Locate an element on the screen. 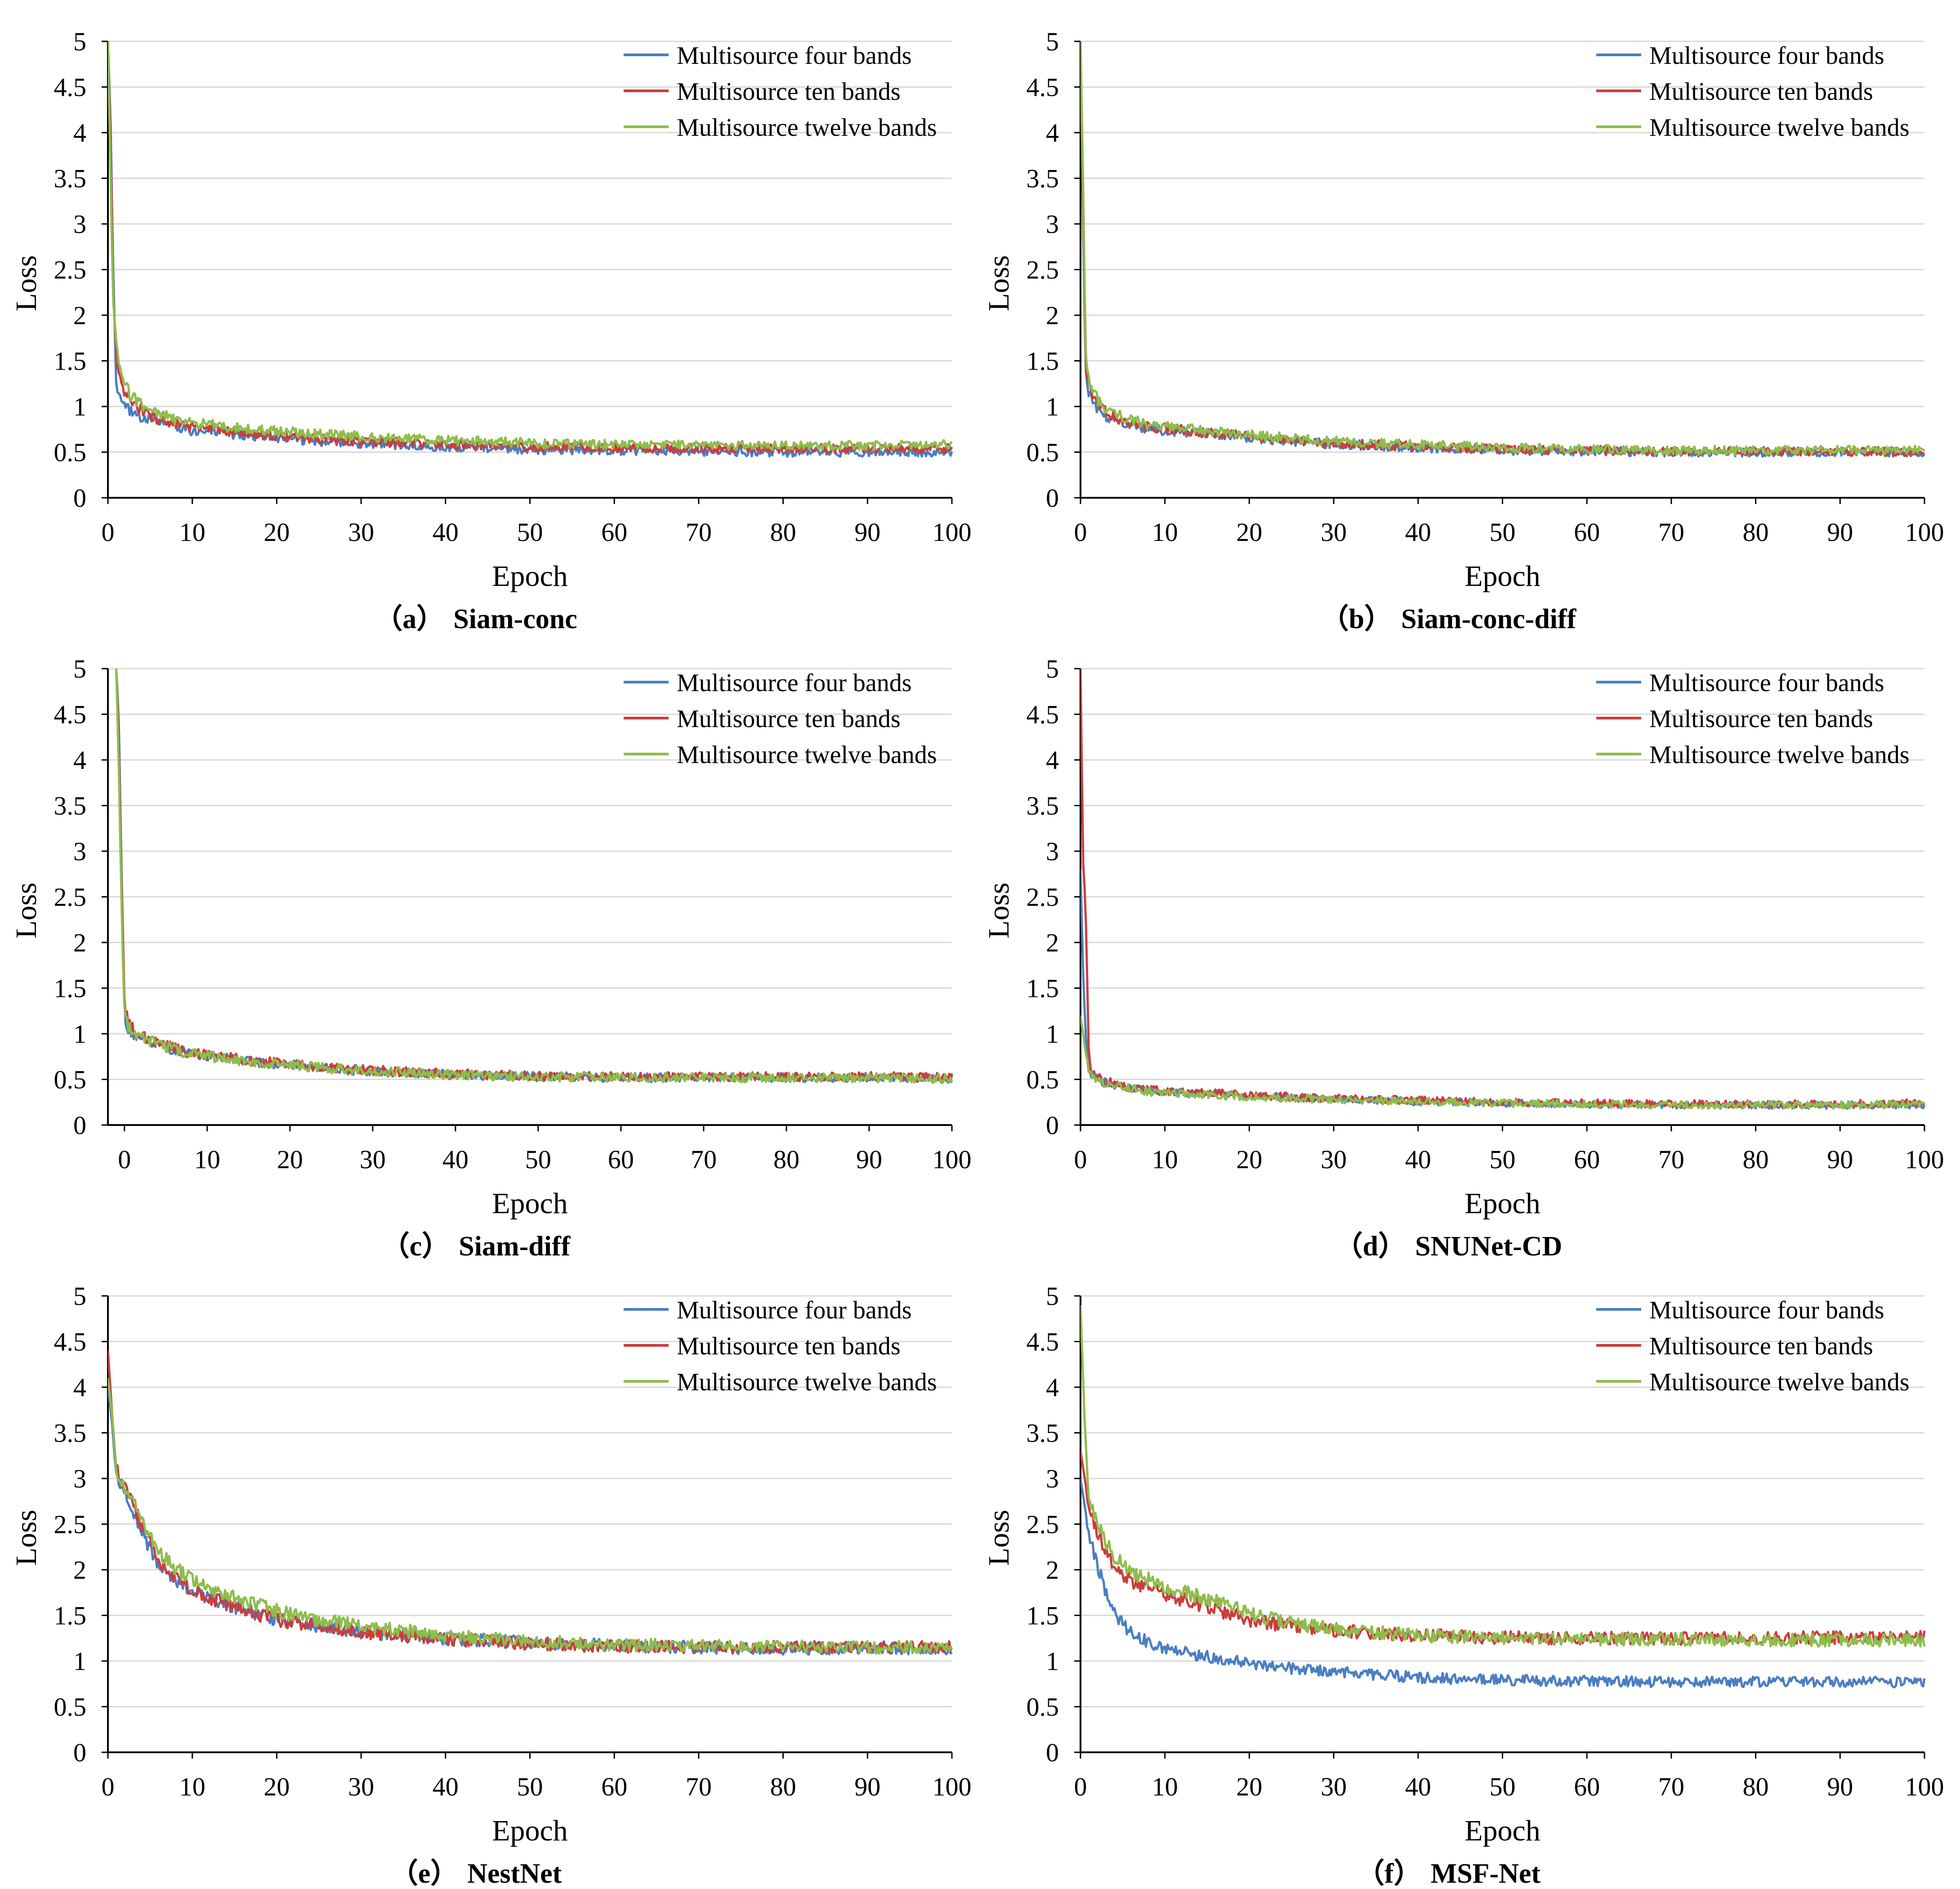  panel-caption: （b） Siam-conc-diff is located at coordinates (1449, 618).